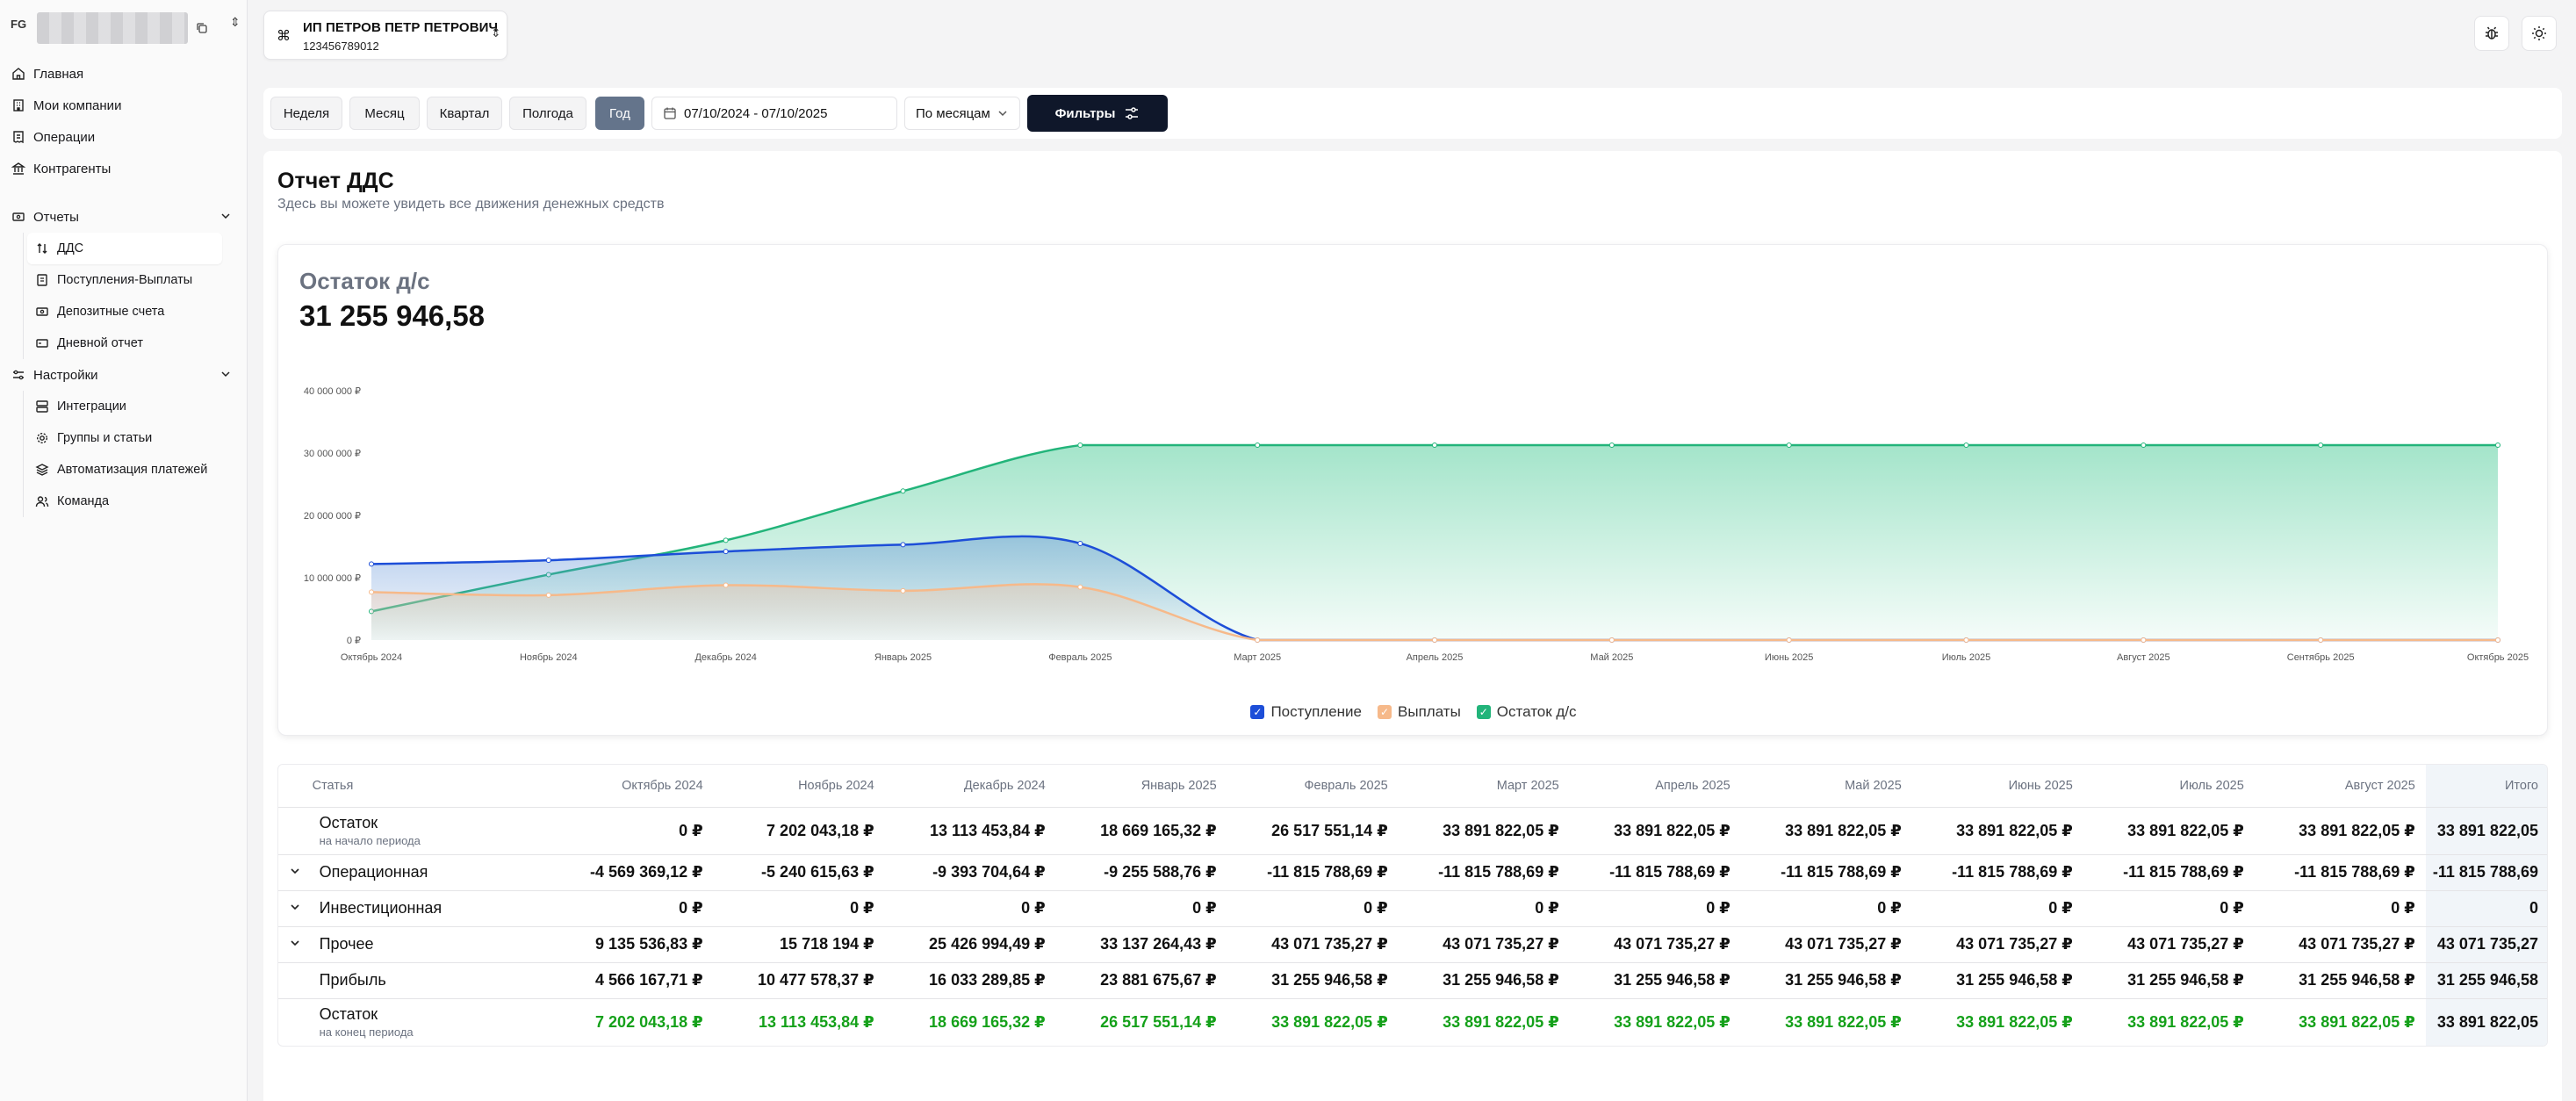 The image size is (2576, 1101). Describe the element at coordinates (42, 470) in the screenshot. I see `layers-icon` at that location.